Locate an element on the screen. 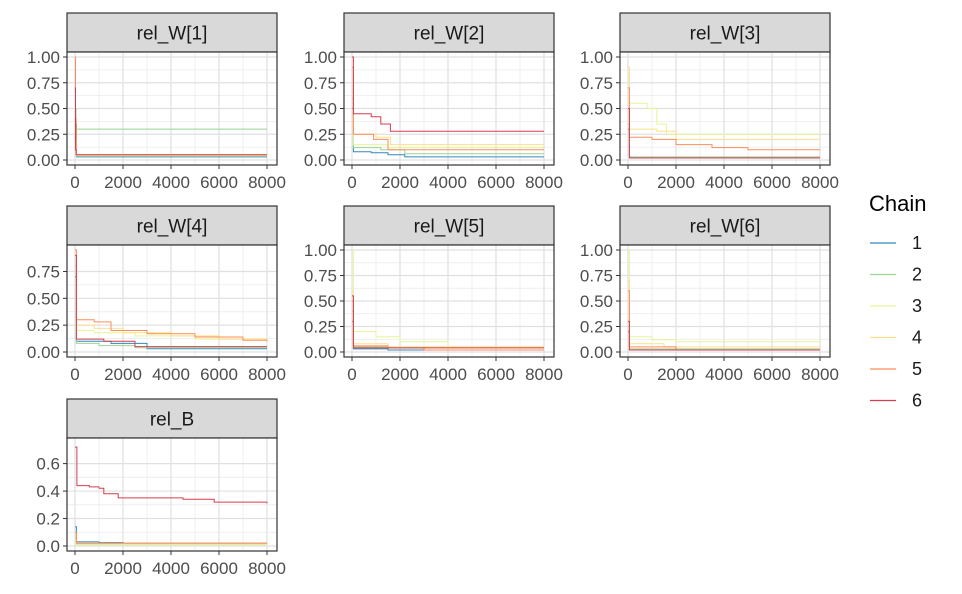 This screenshot has width=962, height=594. legend-title: Chain is located at coordinates (897, 203).